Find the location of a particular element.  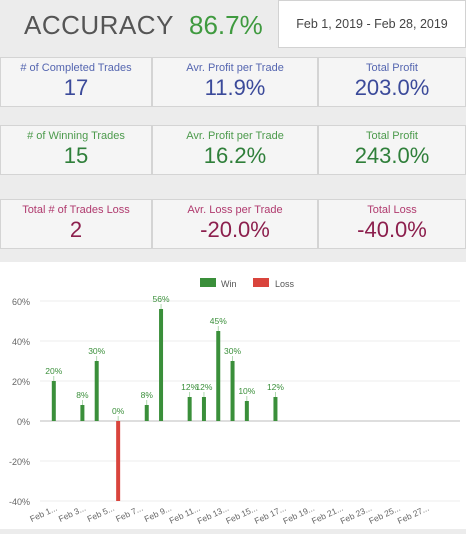

legend-loss-swatch is located at coordinates (261, 282).